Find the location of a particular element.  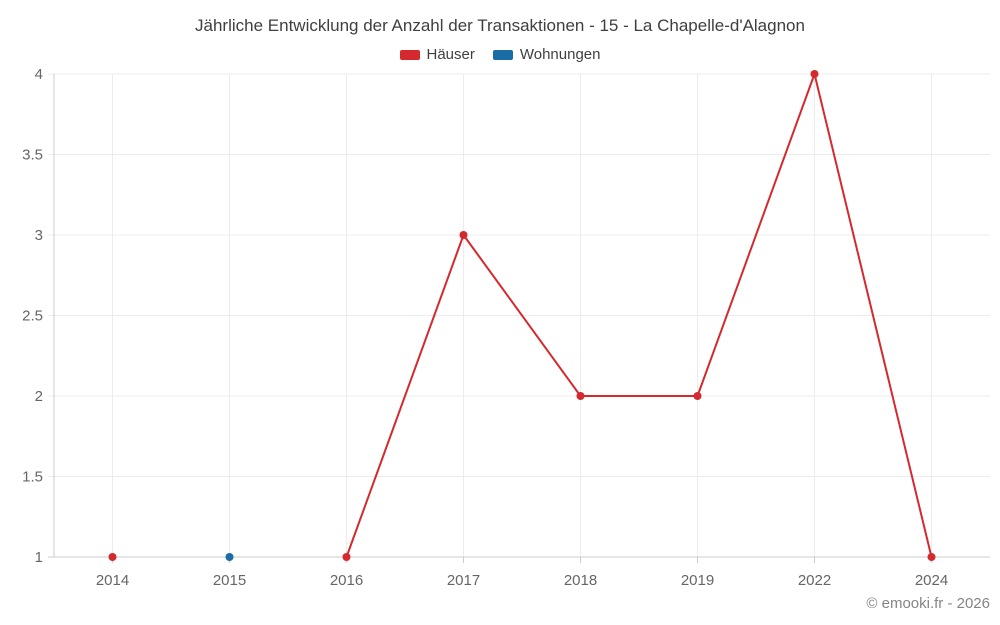

legend-item-haeuser: Häuser is located at coordinates (437, 54).